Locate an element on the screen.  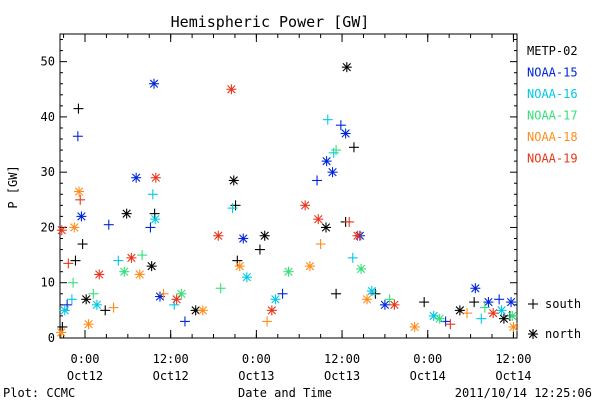
marker-legend: south north is located at coordinates (554, 319).